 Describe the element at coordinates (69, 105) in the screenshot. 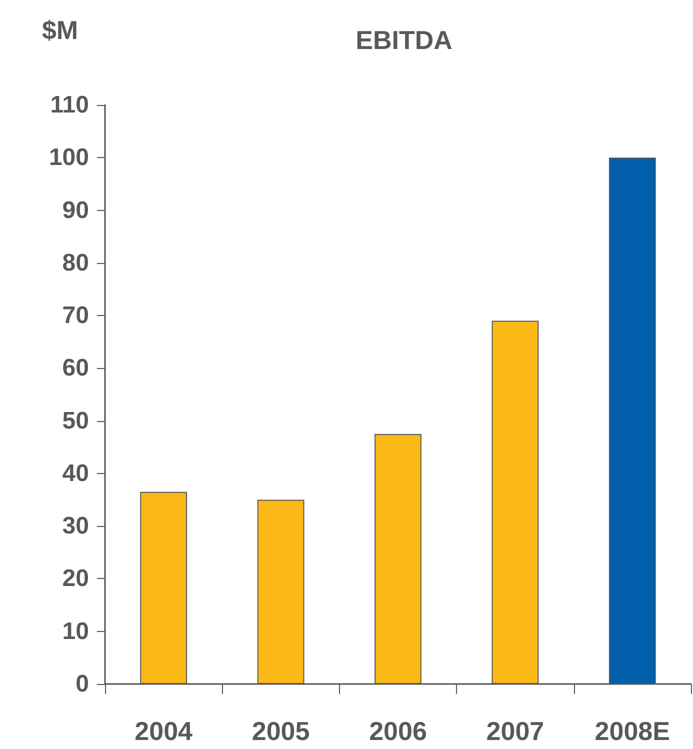

I see `y-tick-label: 110` at that location.